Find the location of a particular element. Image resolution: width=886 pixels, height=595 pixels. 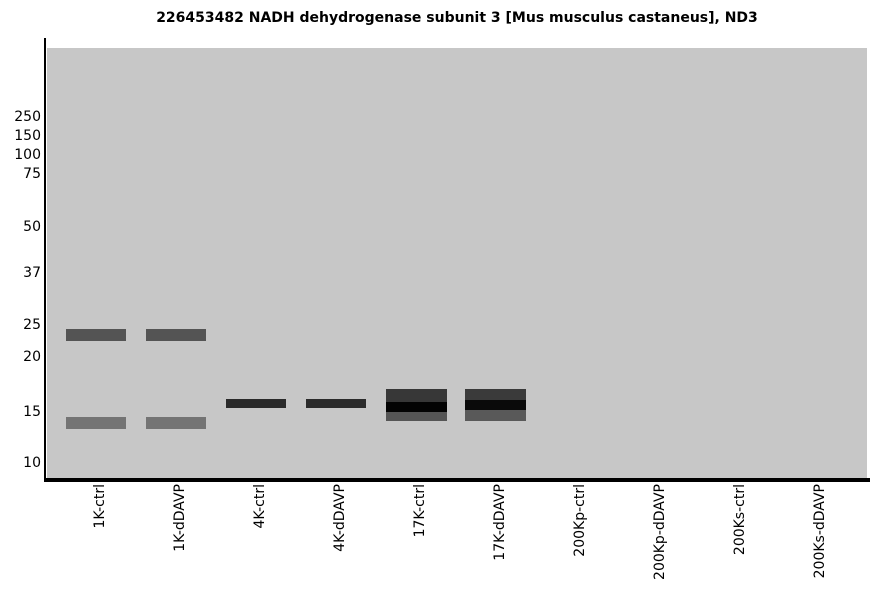

mw-marker-label: 100 is located at coordinates (27, 155).